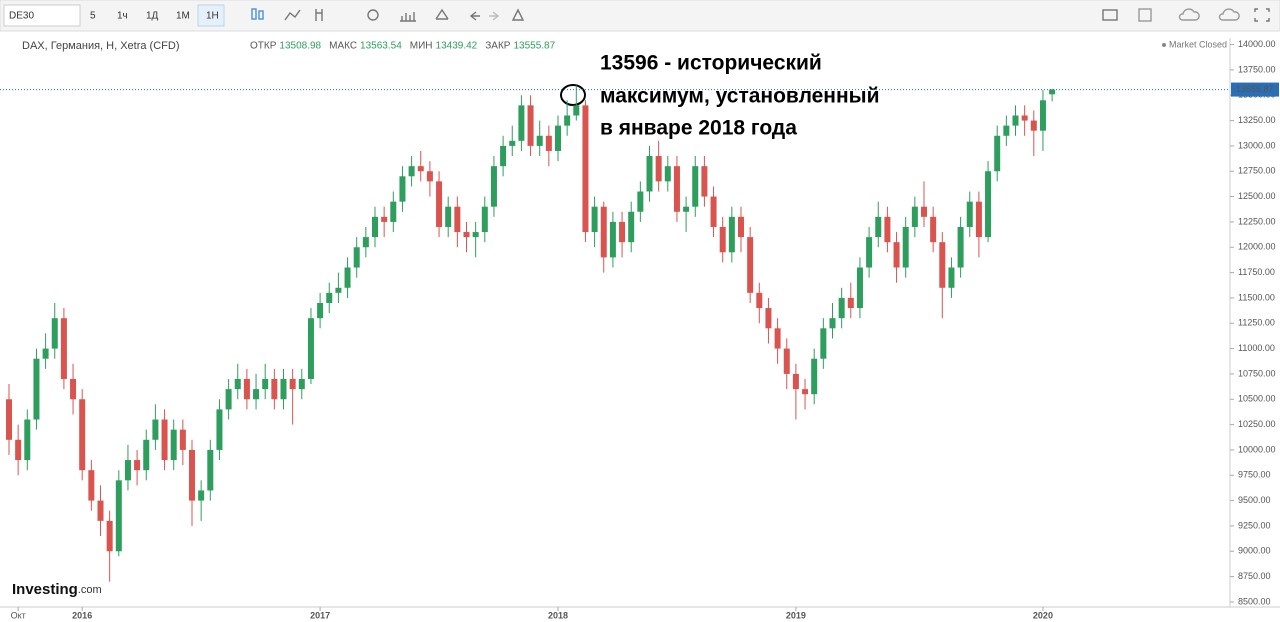 Image resolution: width=1280 pixels, height=622 pixels. What do you see at coordinates (1254, 500) in the screenshot?
I see `y-tick-label: 9500.00` at bounding box center [1254, 500].